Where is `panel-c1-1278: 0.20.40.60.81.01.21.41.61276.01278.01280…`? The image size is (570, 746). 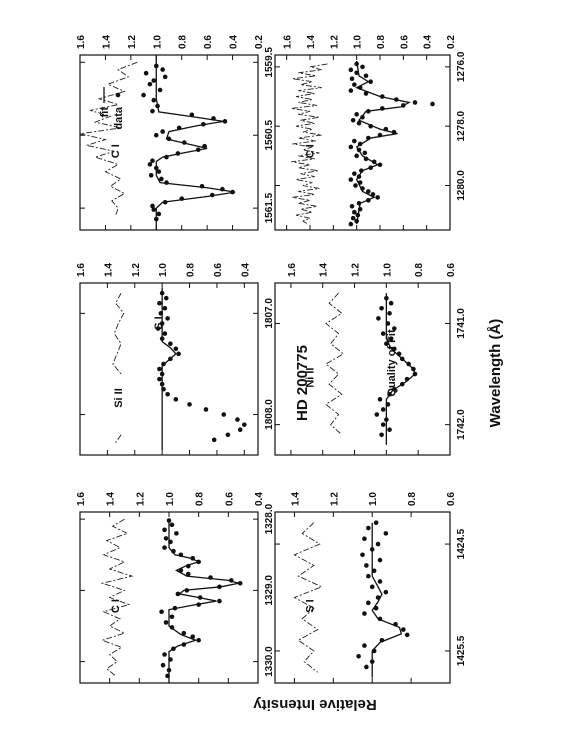 panel-c1-1278: 0.20.40.60.81.01.21.41.61276.01278.01280… is located at coordinates (371, 132).